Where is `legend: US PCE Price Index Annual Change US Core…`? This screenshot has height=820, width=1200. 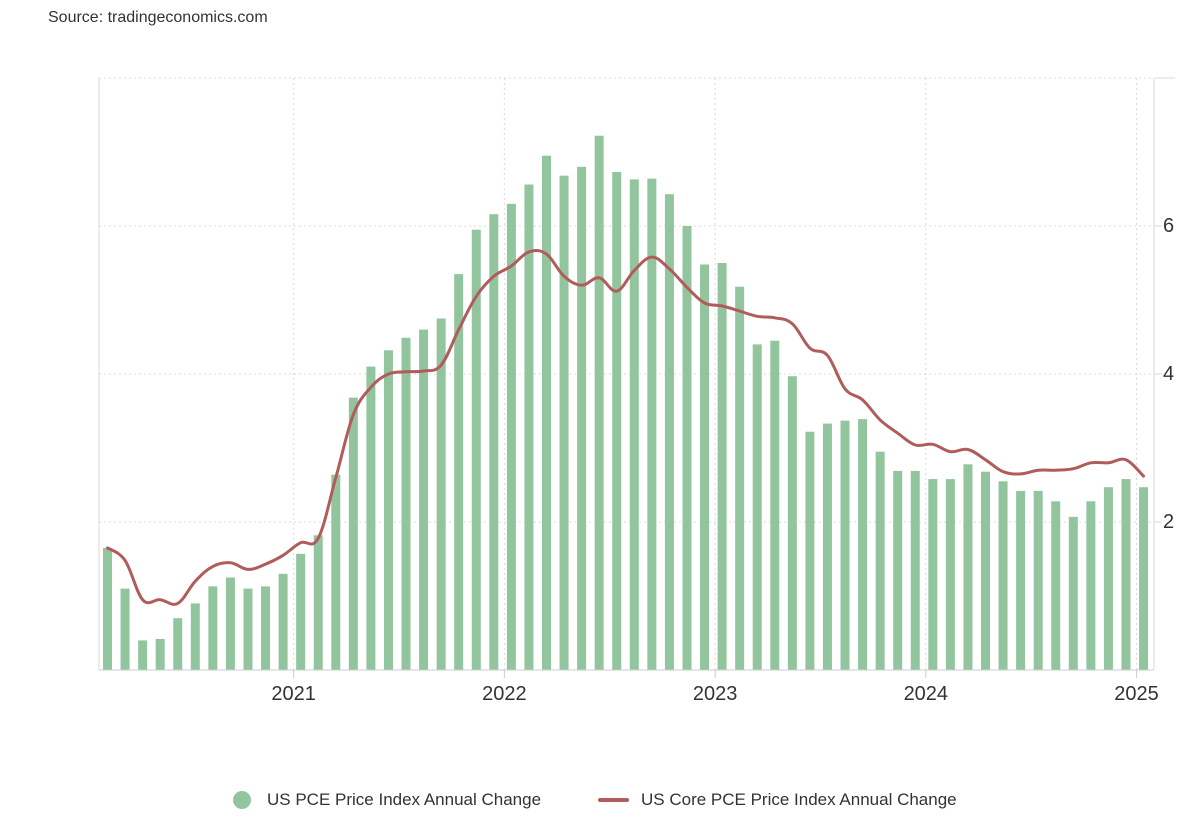 legend: US PCE Price Index Annual Change US Core… is located at coordinates (600, 804).